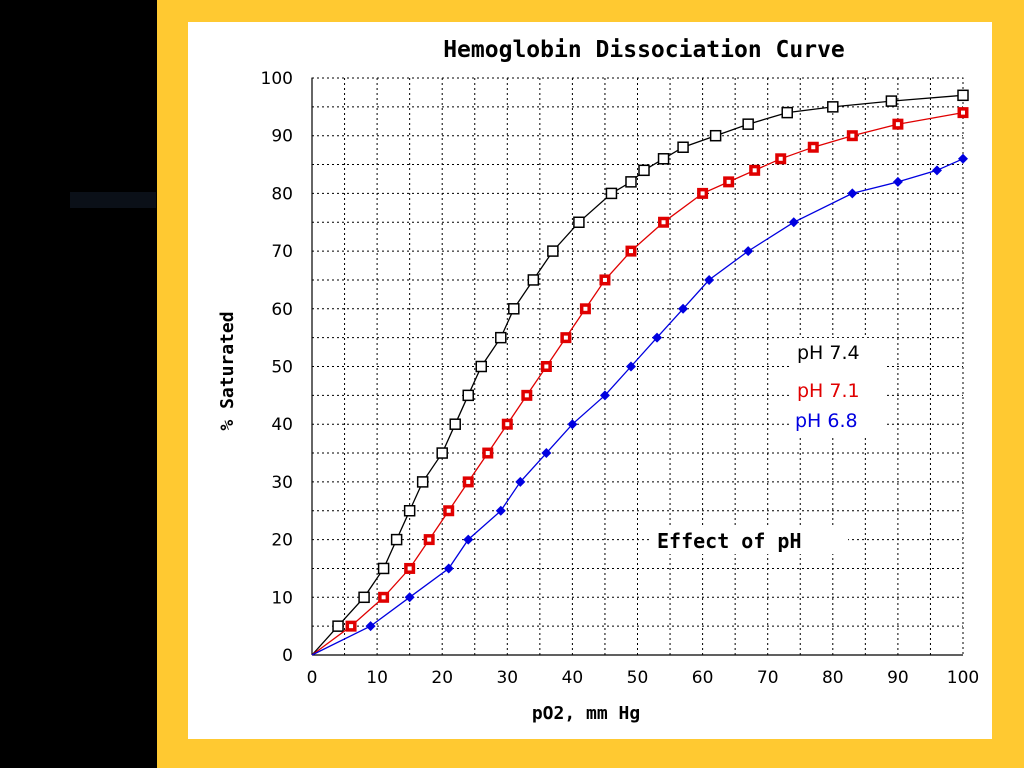 The image size is (1024, 768). Describe the element at coordinates (826, 421) in the screenshot. I see `legend-entry-ph-6-8: pH 6.8` at that location.